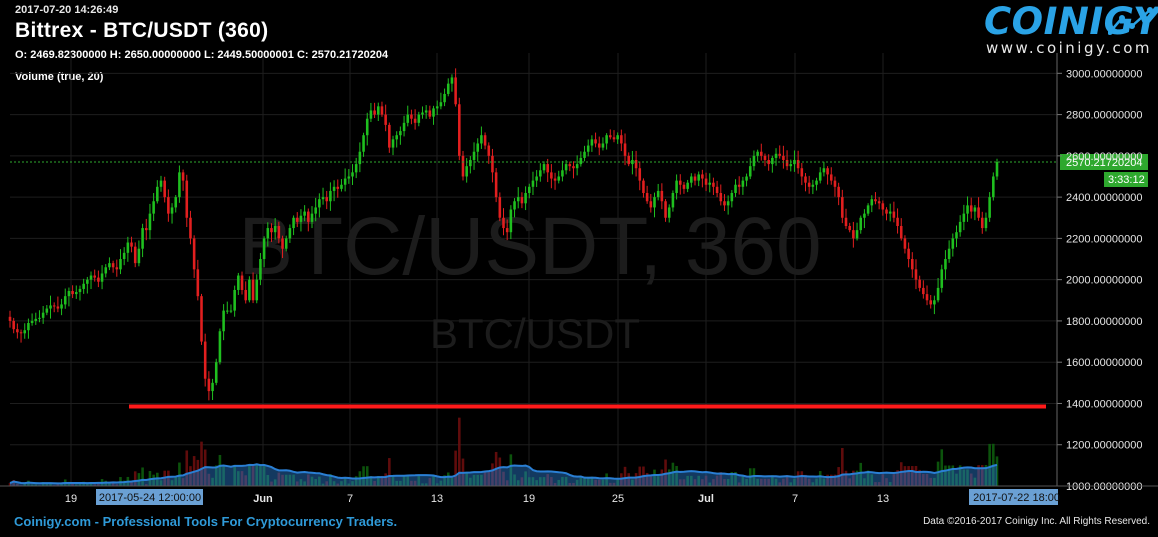 This screenshot has width=1158, height=537. I want to click on chart-watermark: BTC/USDT, 360 BTC/USDT, so click(529, 279).